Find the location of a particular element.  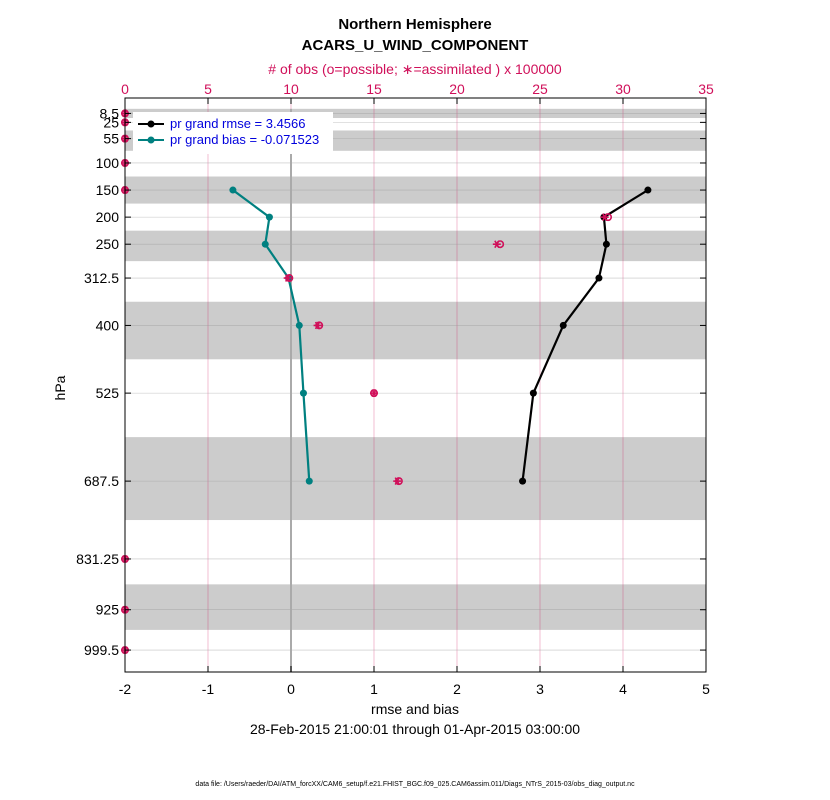

y-tick-label-11: 831.25 is located at coordinates (97, 559).